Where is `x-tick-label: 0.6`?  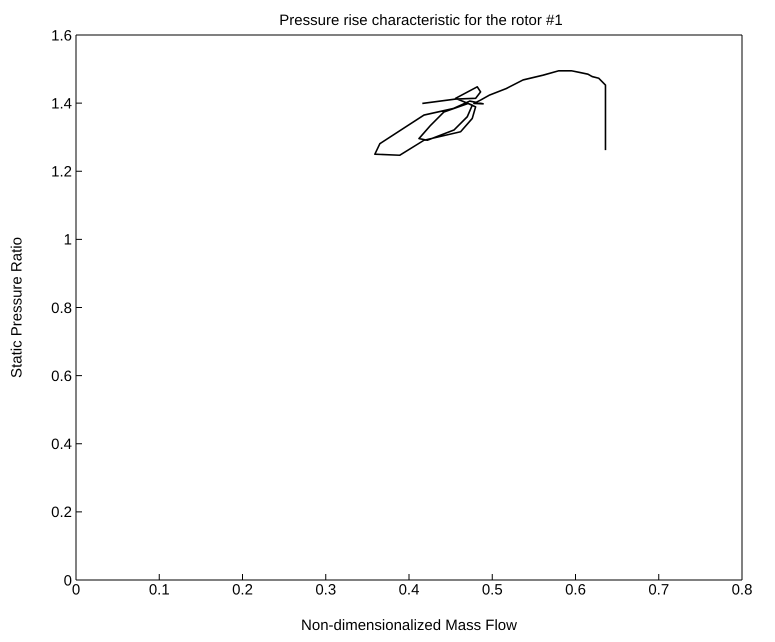 x-tick-label: 0.6 is located at coordinates (575, 590).